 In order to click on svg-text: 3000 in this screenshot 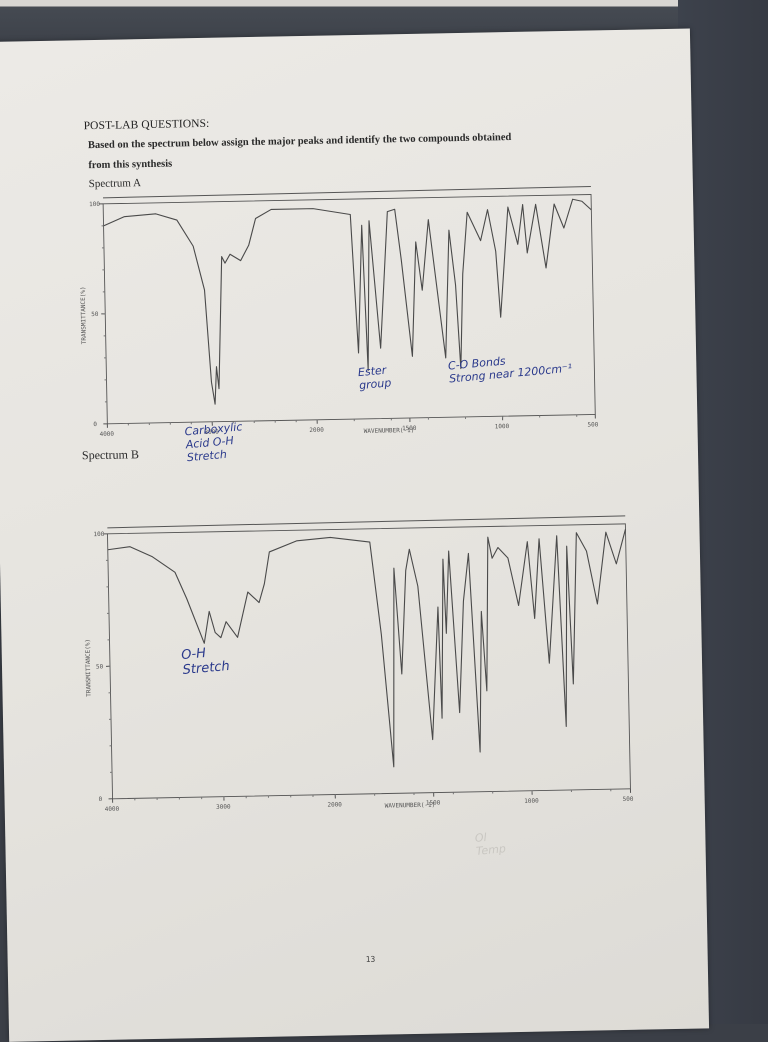, I will do `click(223, 807)`.